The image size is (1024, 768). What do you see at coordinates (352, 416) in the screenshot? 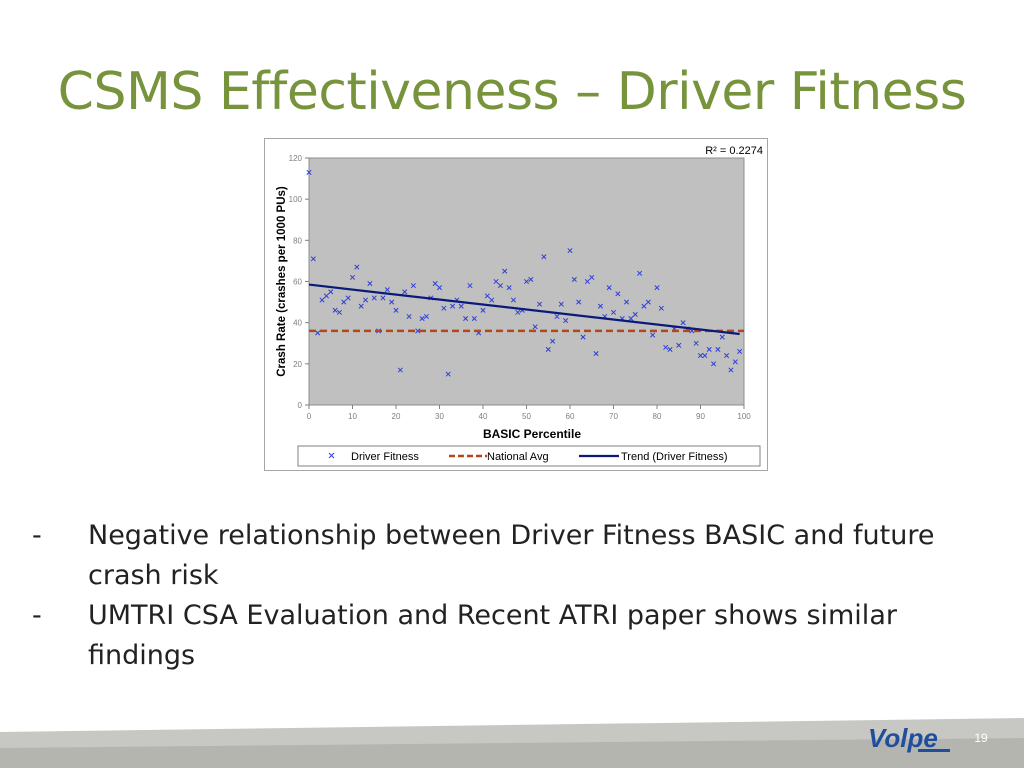
I see `x-tick-label: 10` at bounding box center [352, 416].